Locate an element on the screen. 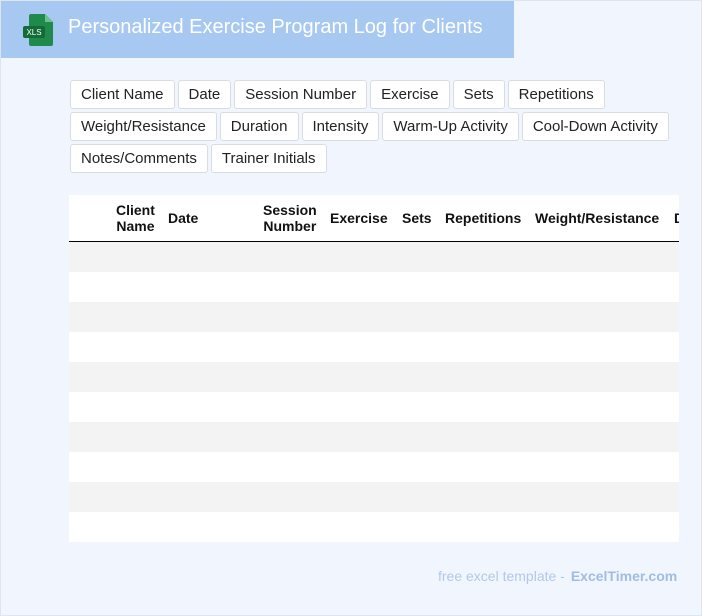 The image size is (702, 616). column-header: Exercise is located at coordinates (359, 218).